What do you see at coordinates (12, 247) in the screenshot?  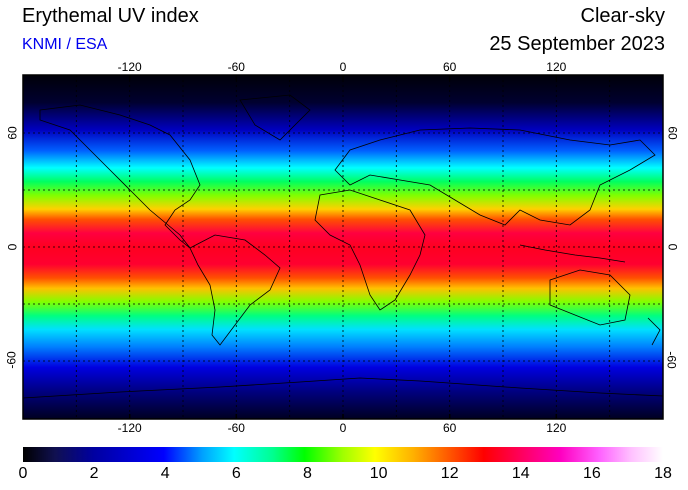 I see `lat-label-left-0: 0` at bounding box center [12, 247].